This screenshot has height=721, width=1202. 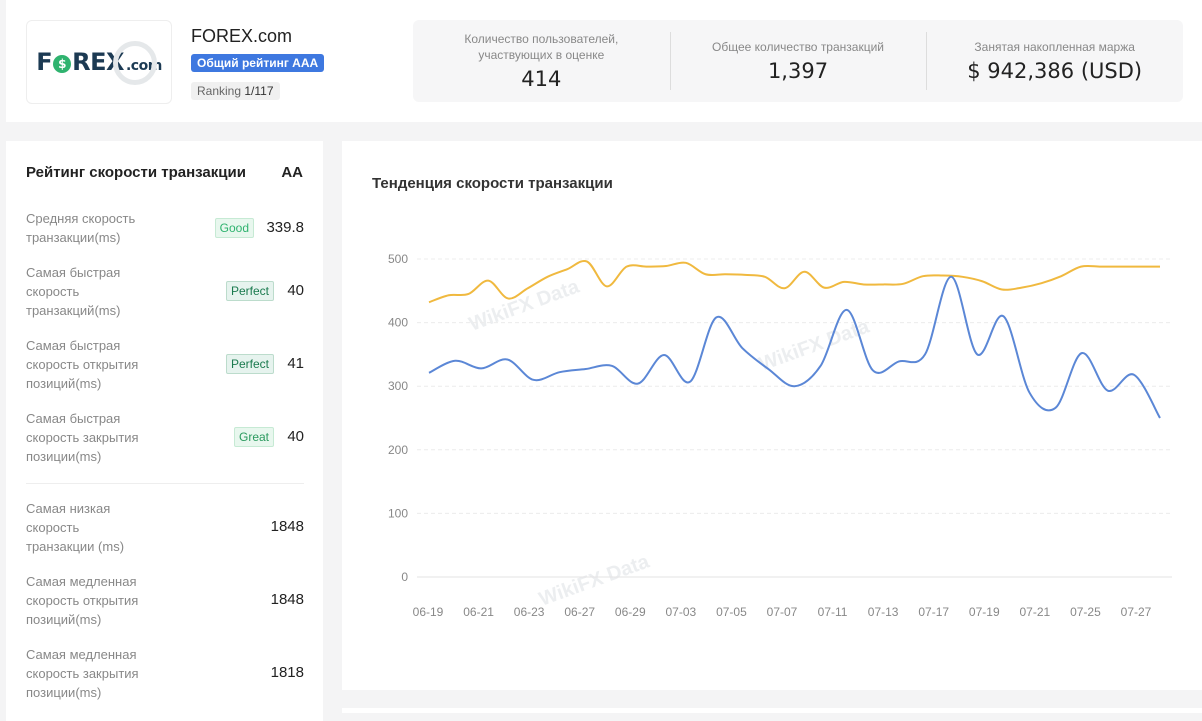 What do you see at coordinates (798, 71) in the screenshot?
I see `stat-value: 1,397` at bounding box center [798, 71].